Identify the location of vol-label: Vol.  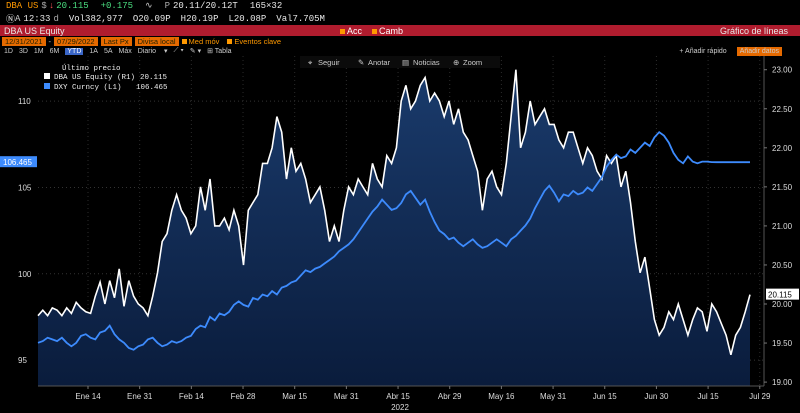
(77, 18).